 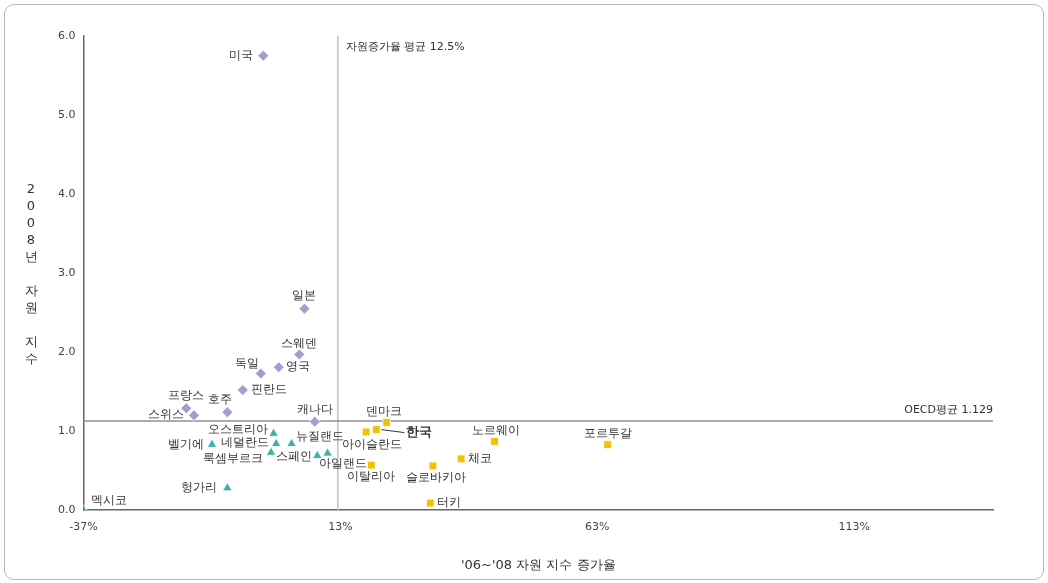 I want to click on annotation: 터키, so click(x=449, y=502).